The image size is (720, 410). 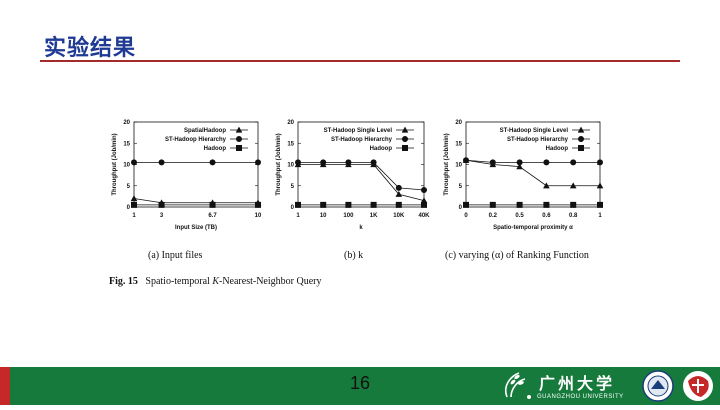 I want to click on chart1-y-tick-label: 20, so click(x=126, y=123).